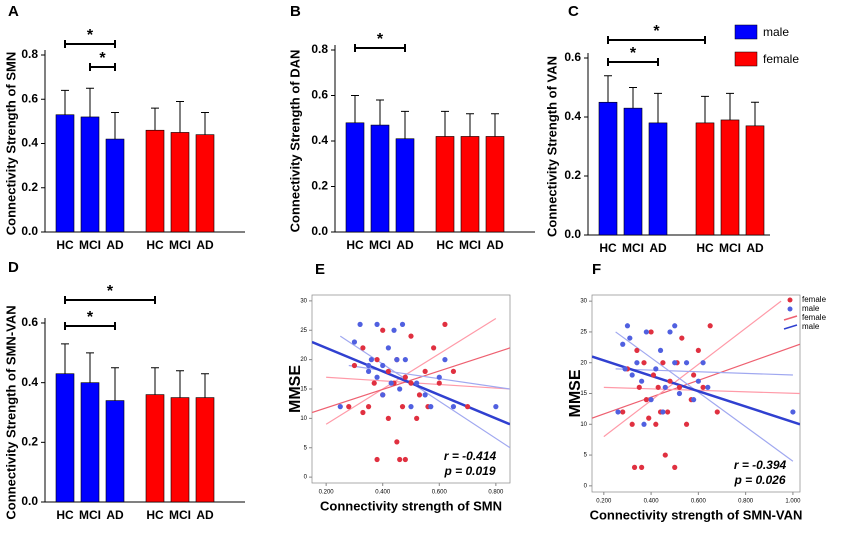  Describe the element at coordinates (295, 11) in the screenshot. I see `panel-label: B` at that location.